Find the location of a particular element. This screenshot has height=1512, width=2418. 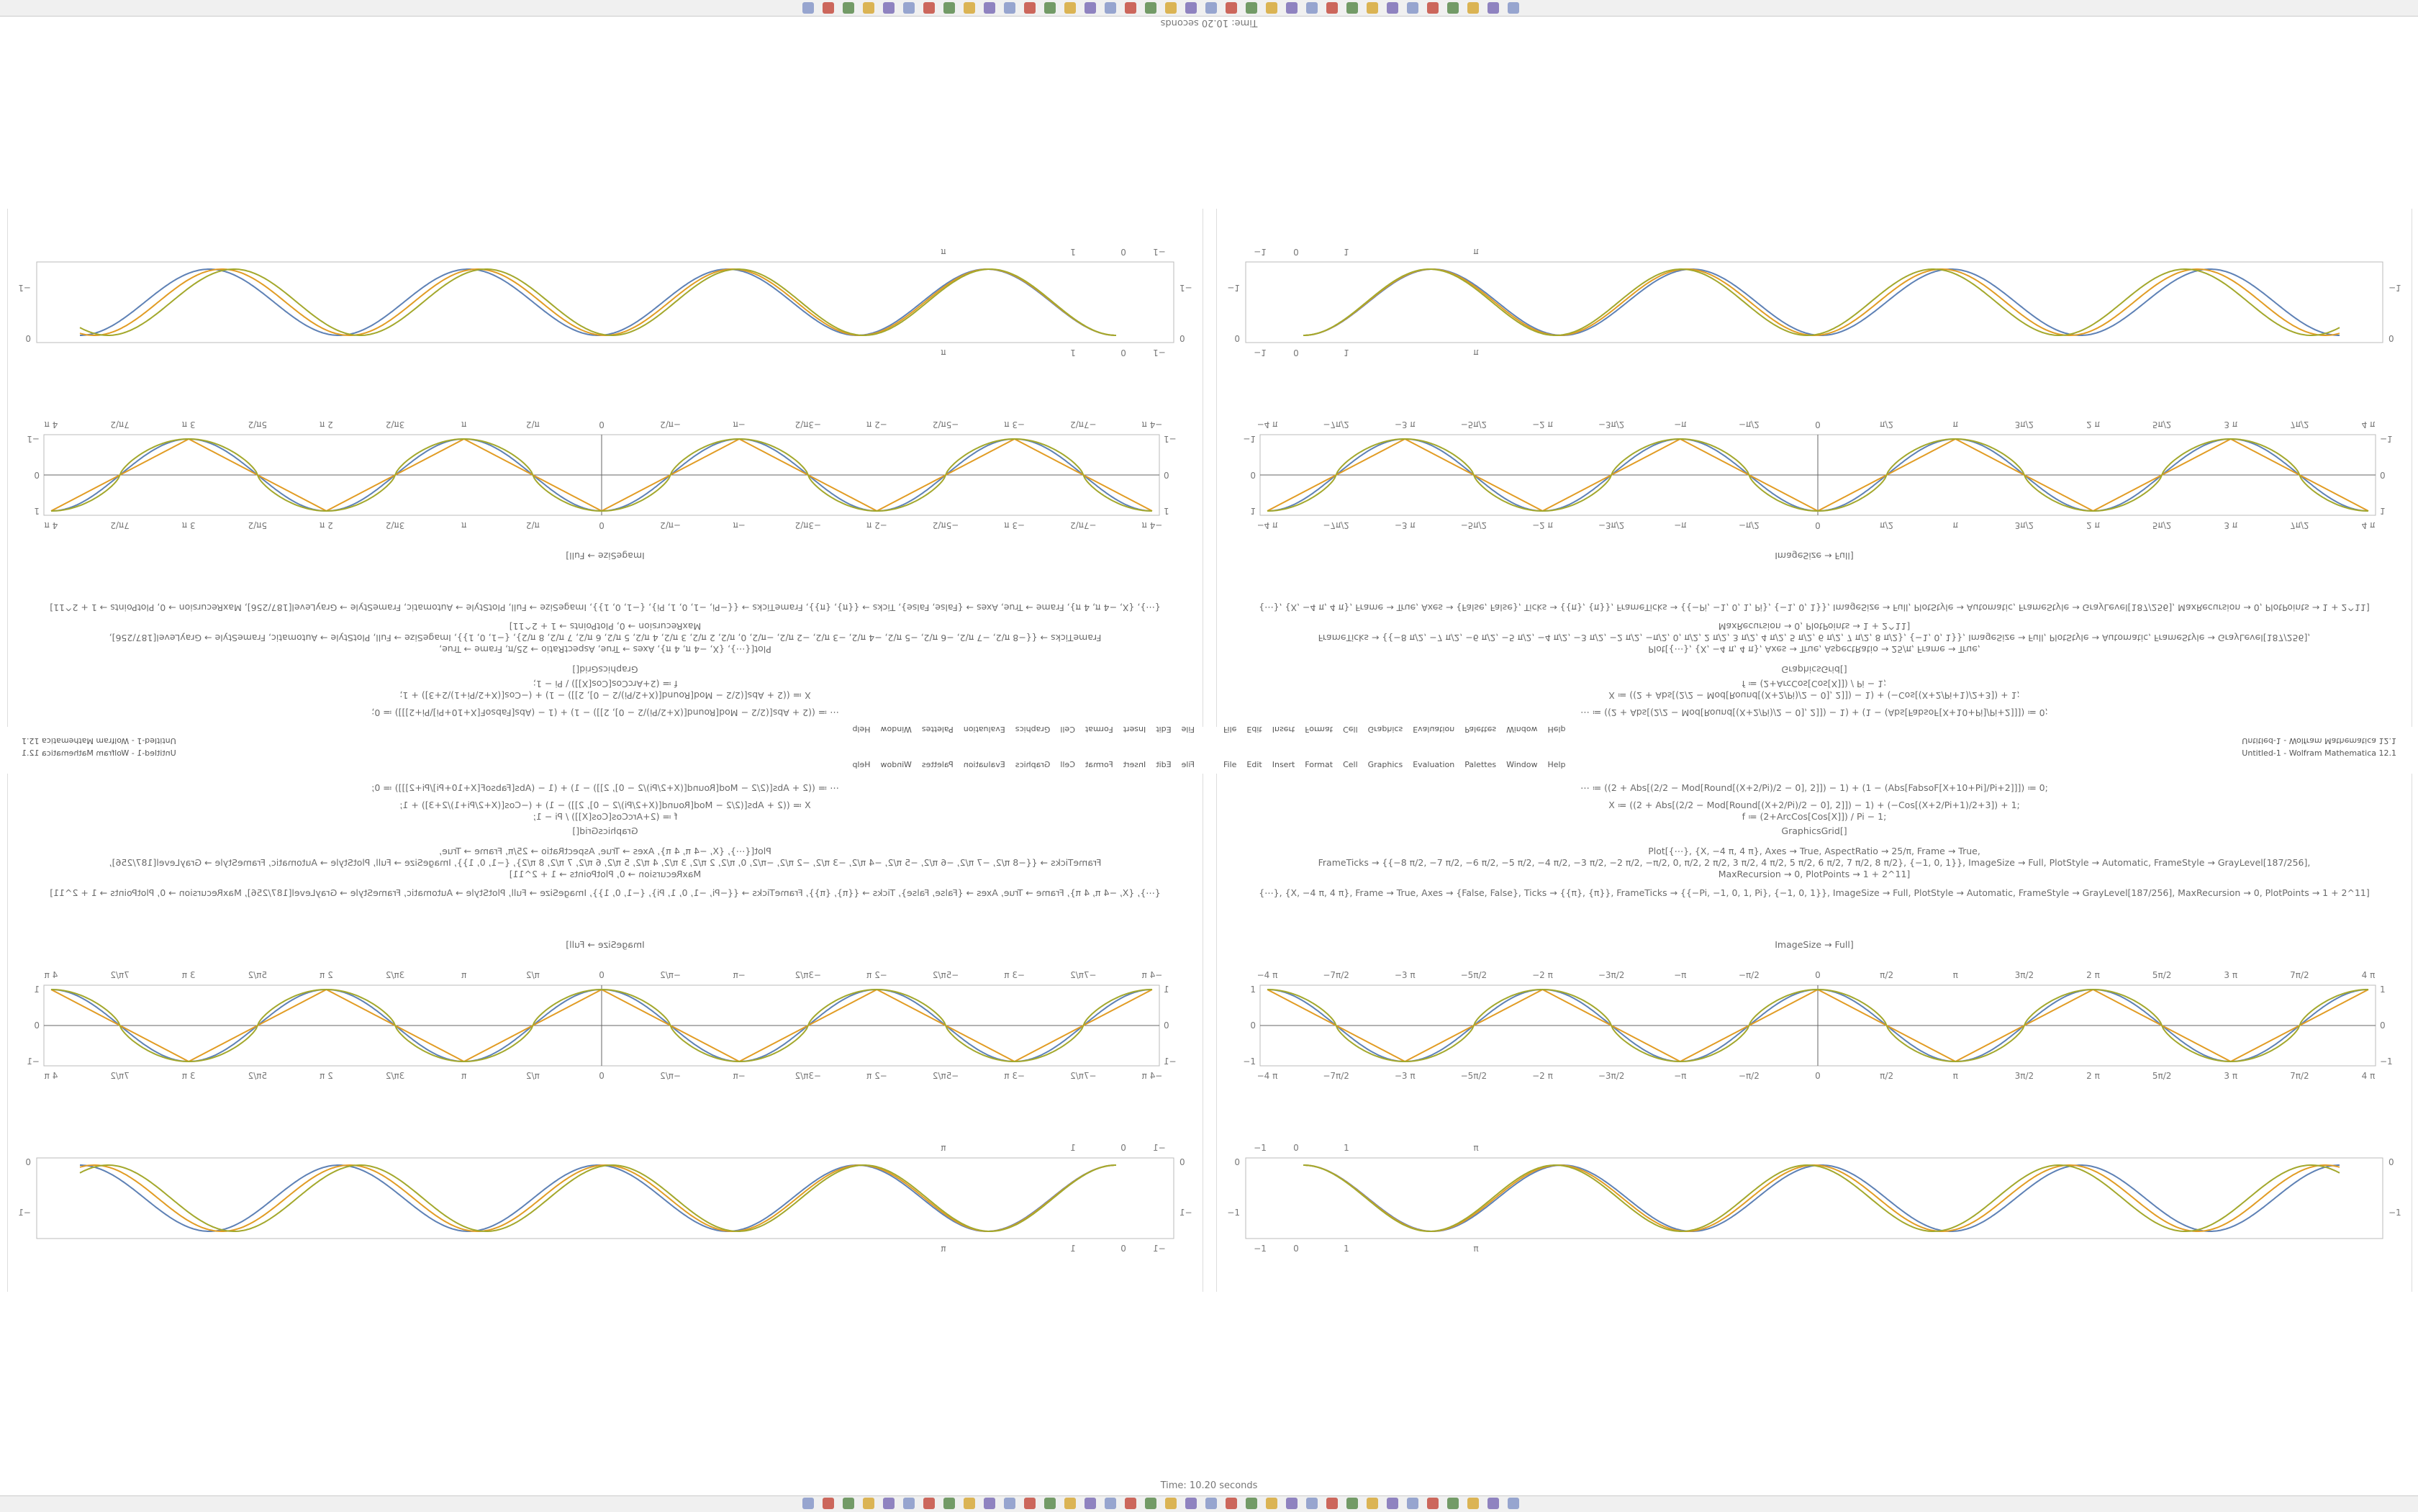

x-tick-label: 5π/2 is located at coordinates (2162, 525).